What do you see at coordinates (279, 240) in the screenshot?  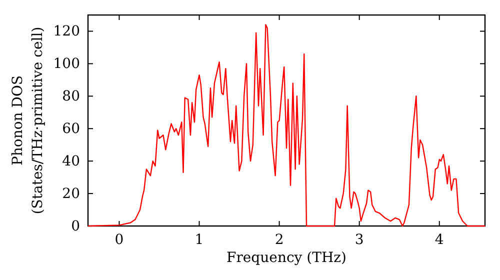 I see `x-tick-label: 2` at bounding box center [279, 240].